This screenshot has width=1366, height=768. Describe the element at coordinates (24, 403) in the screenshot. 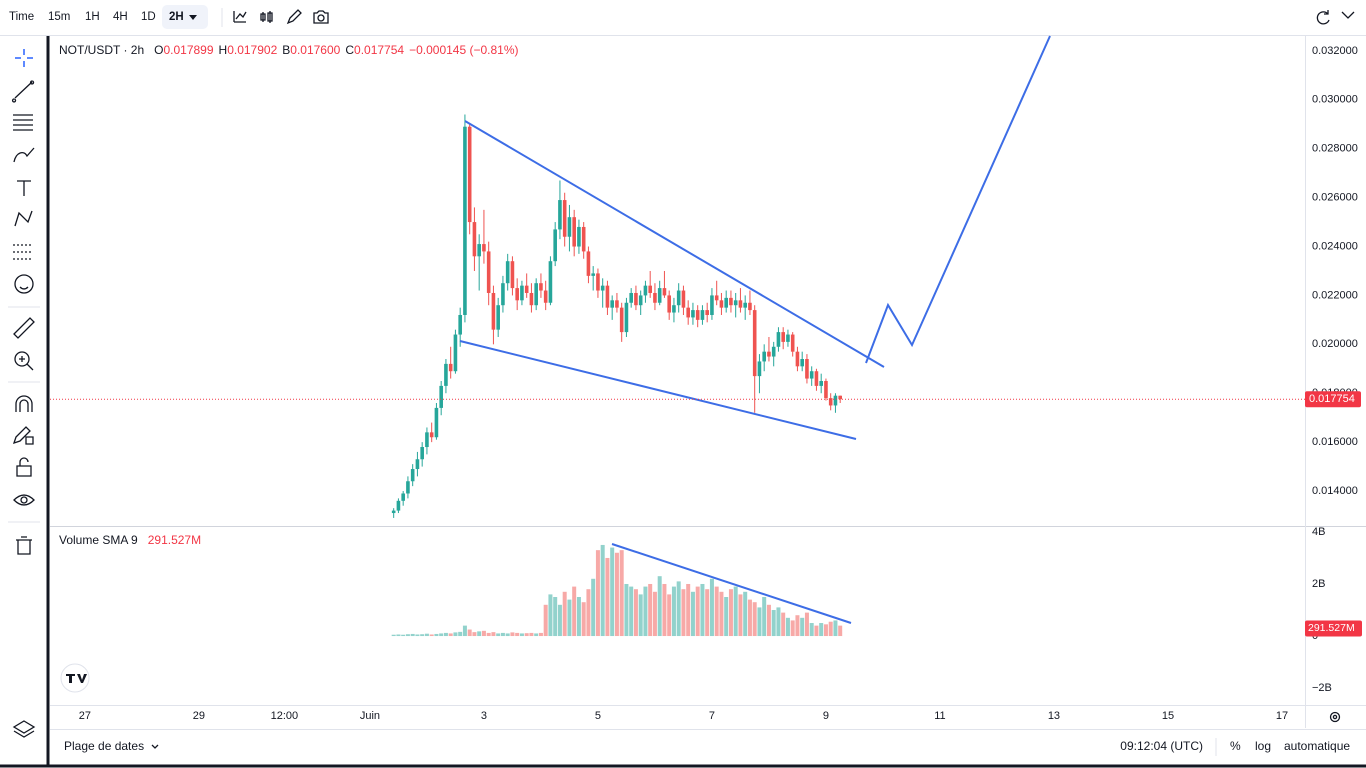

I see `magnet-tool` at that location.